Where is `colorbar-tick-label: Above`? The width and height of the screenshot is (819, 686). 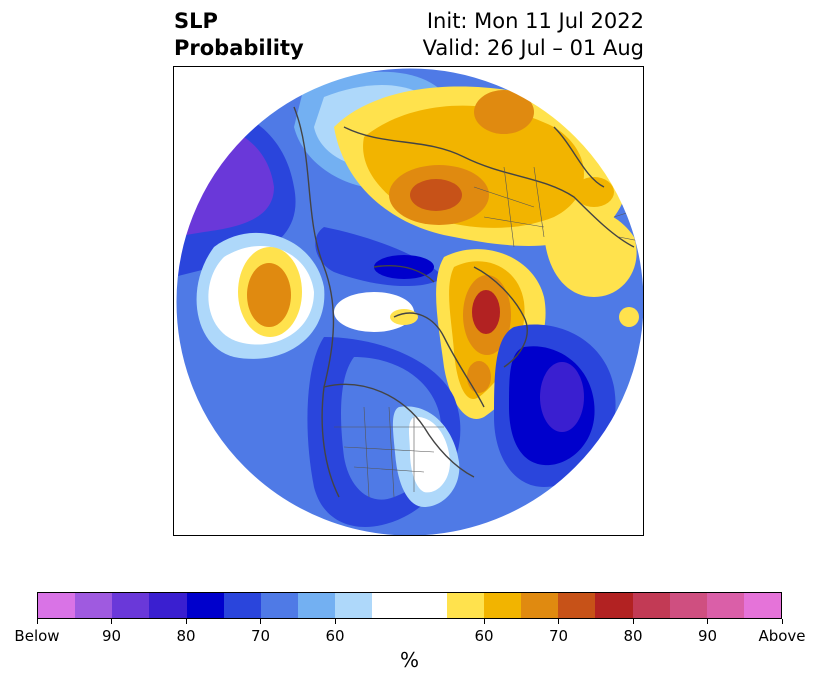
colorbar-tick-label: Above is located at coordinates (782, 636).